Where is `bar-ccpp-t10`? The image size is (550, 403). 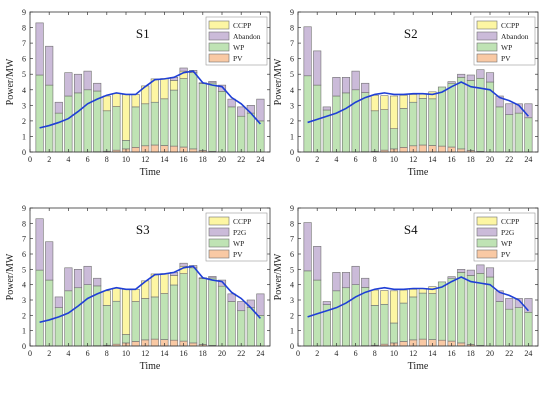 bar-ccpp-t10 is located at coordinates (394, 112).